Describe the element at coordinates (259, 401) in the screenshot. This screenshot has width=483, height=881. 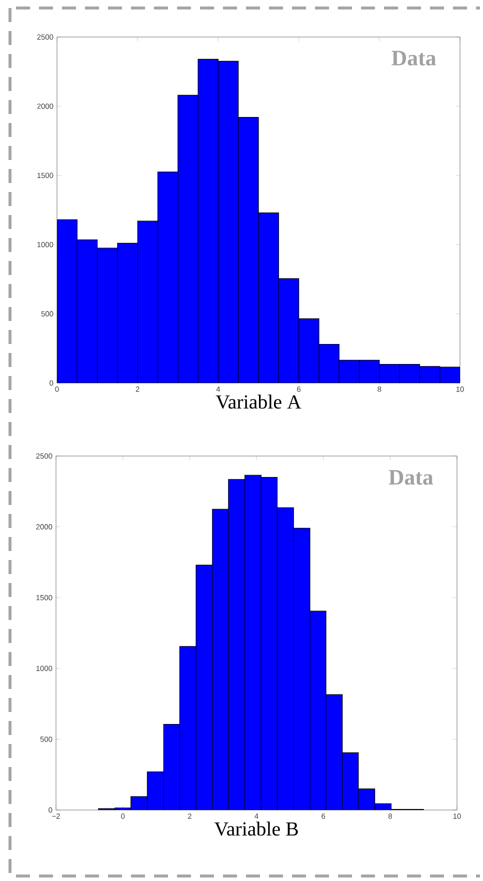
I see `x-axis-title: Variable A` at that location.